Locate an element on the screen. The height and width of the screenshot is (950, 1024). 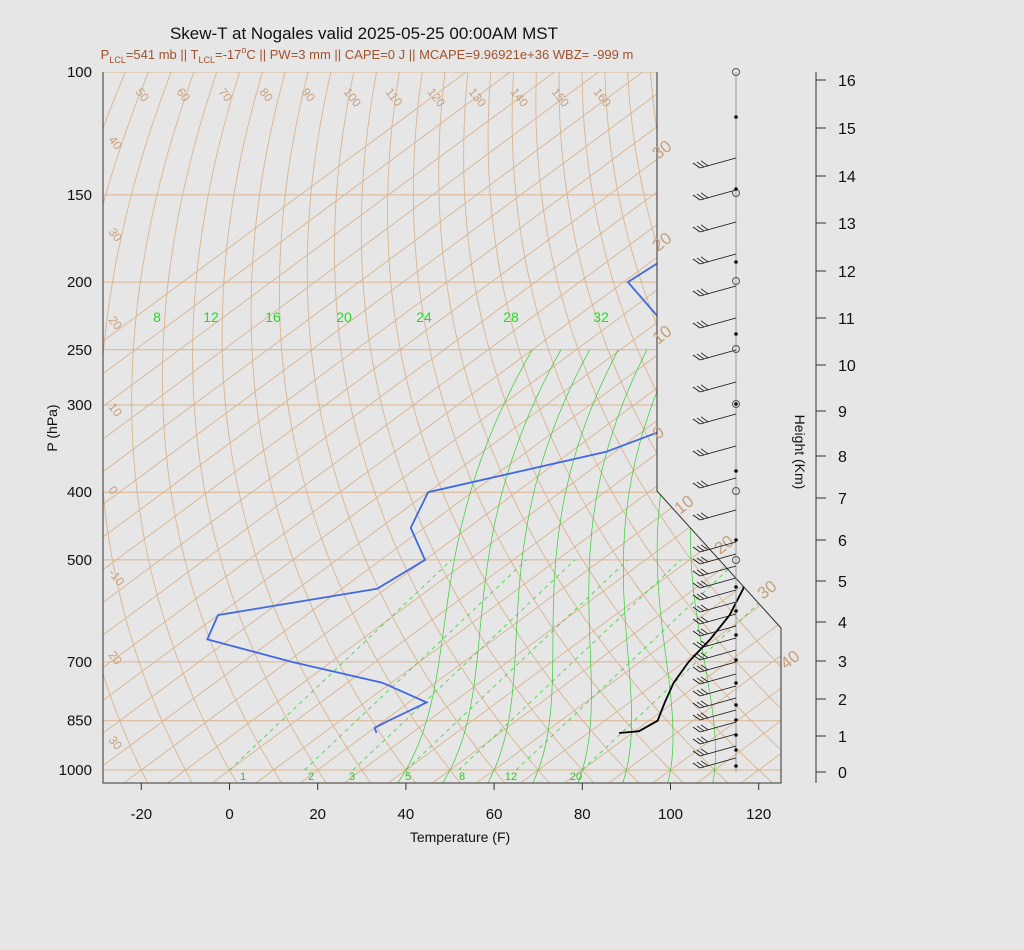
y-axis-label: P (hPa) is located at coordinates (52, 427).